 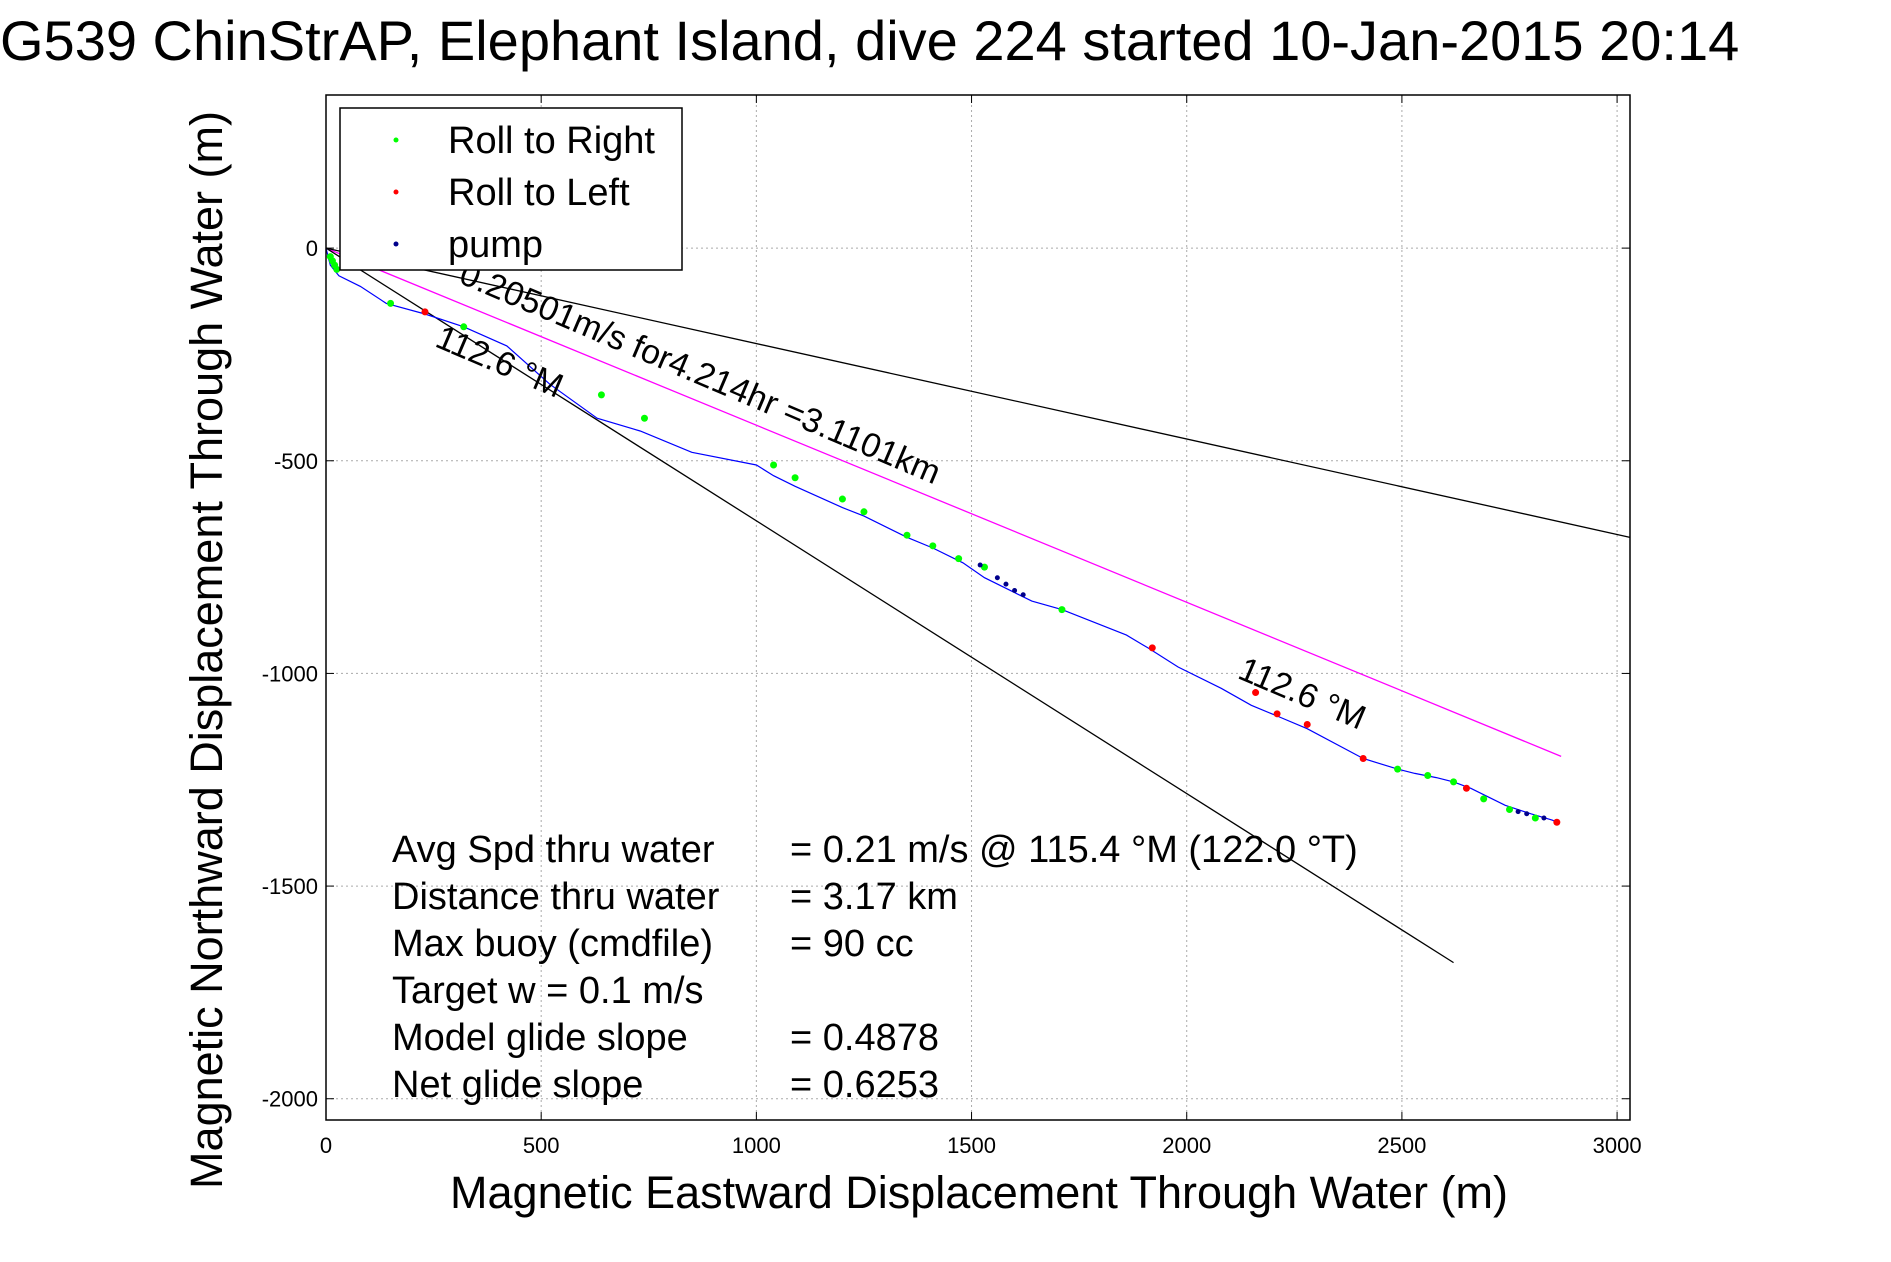 I want to click on stat-label: Avg Spd thru water, so click(x=553, y=850).